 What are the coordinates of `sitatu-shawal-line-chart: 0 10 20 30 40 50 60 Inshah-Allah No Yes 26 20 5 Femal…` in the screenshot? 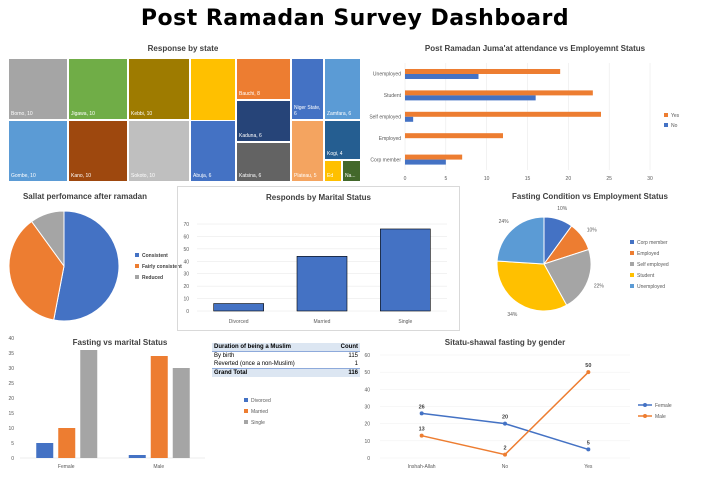 It's located at (517, 411).